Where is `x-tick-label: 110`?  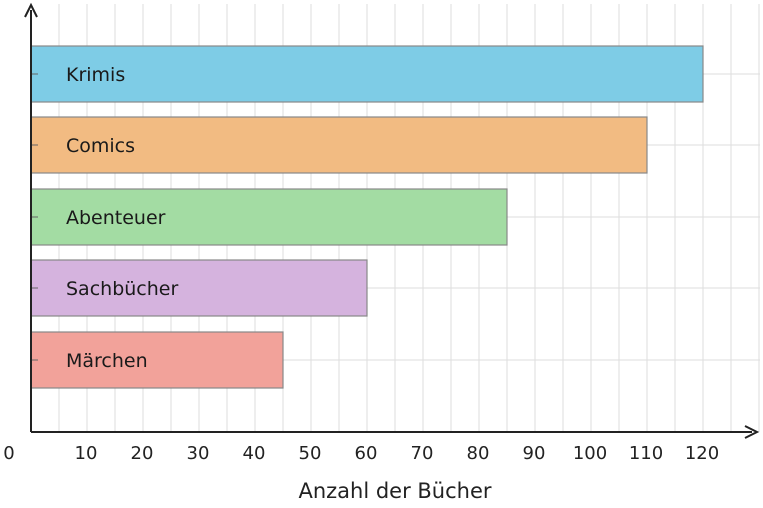 x-tick-label: 110 is located at coordinates (646, 453).